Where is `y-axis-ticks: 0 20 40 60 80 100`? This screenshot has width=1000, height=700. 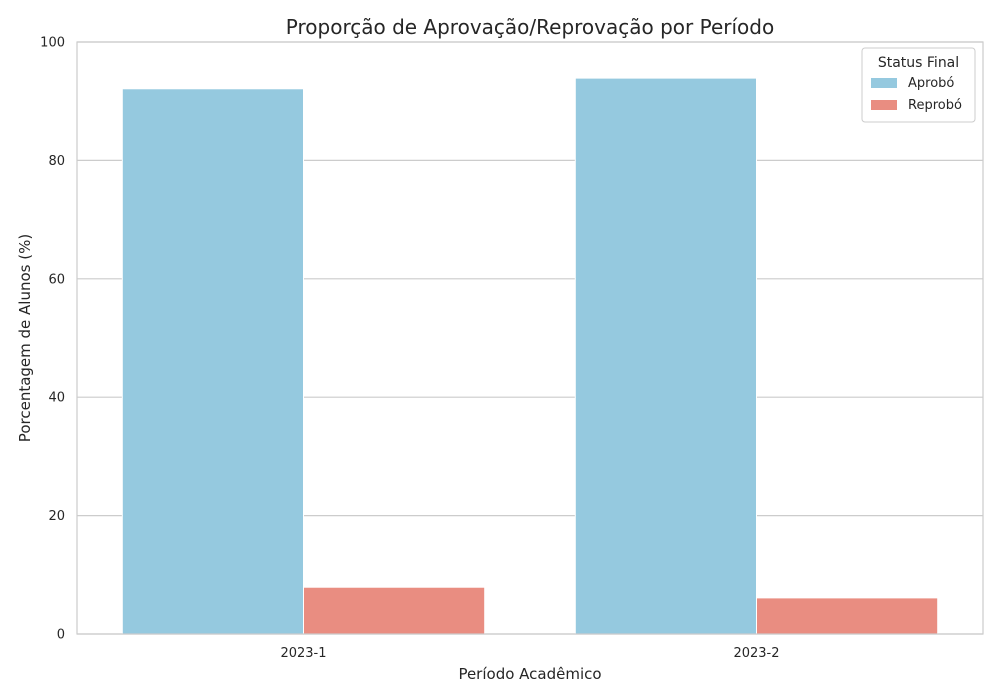 y-axis-ticks: 0 20 40 60 80 100 is located at coordinates (52, 339).